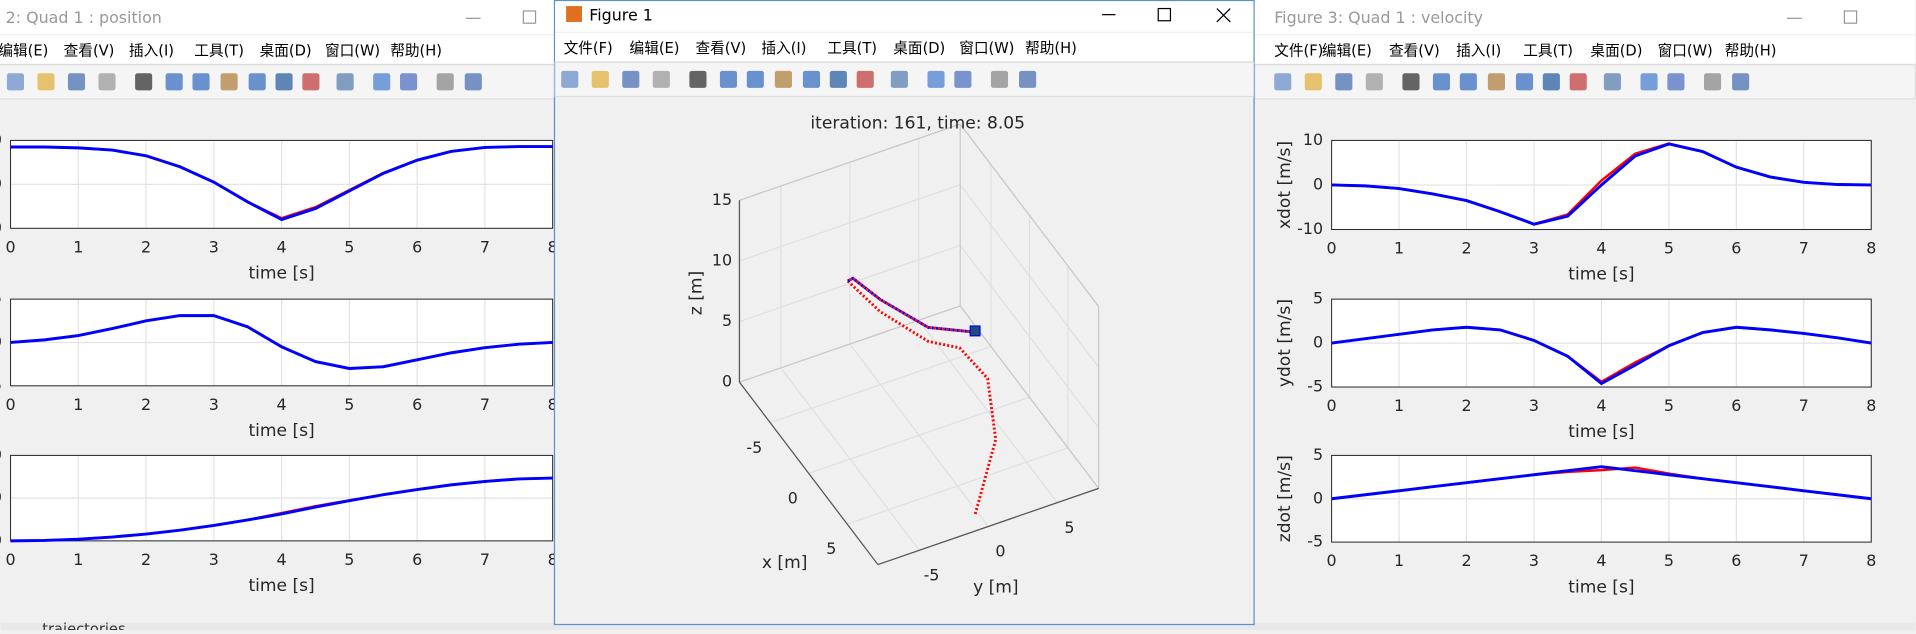  Describe the element at coordinates (1585, 17) in the screenshot. I see `title-bar` at that location.